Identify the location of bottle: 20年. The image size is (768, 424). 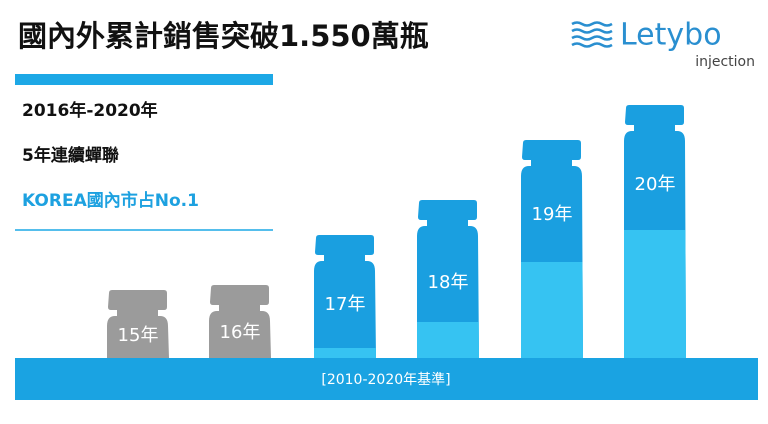
(655, 231).